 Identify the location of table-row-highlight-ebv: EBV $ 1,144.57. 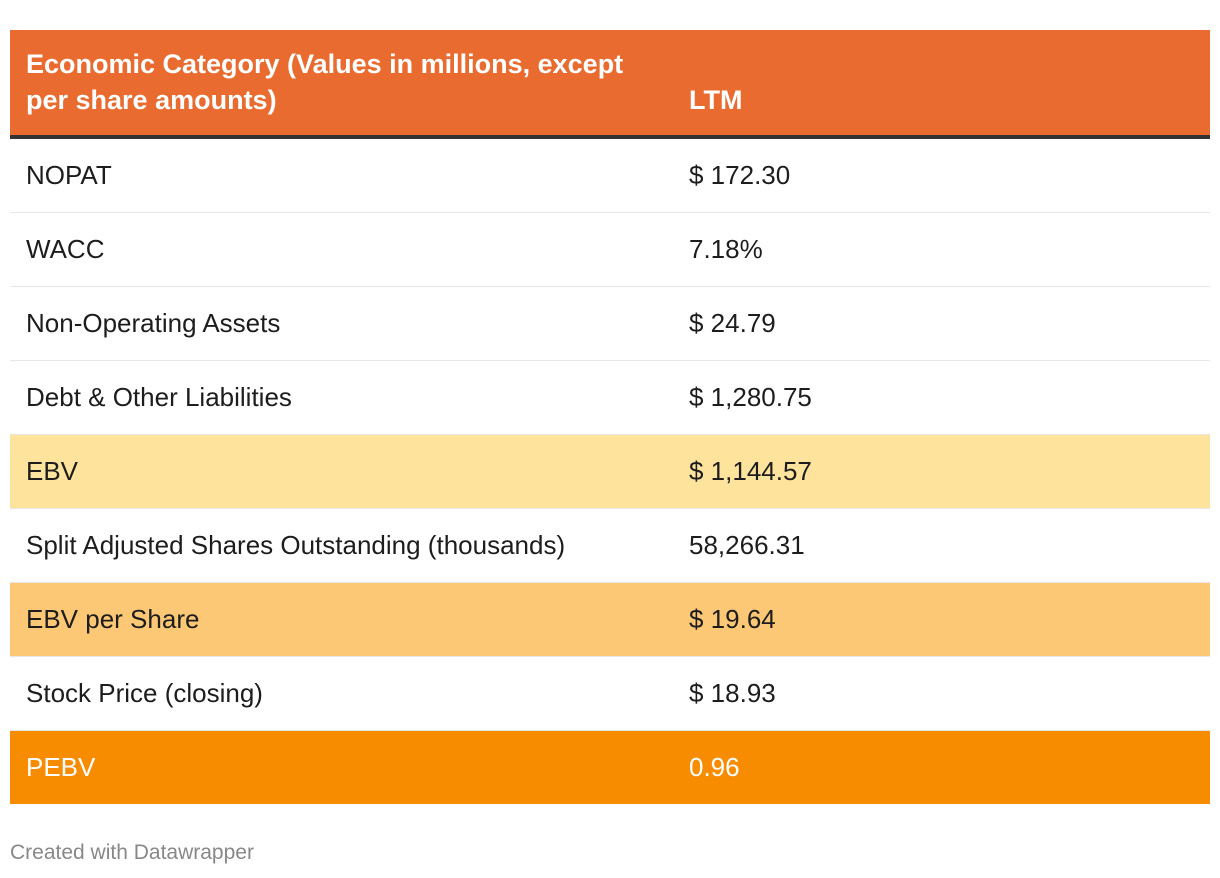
(610, 471).